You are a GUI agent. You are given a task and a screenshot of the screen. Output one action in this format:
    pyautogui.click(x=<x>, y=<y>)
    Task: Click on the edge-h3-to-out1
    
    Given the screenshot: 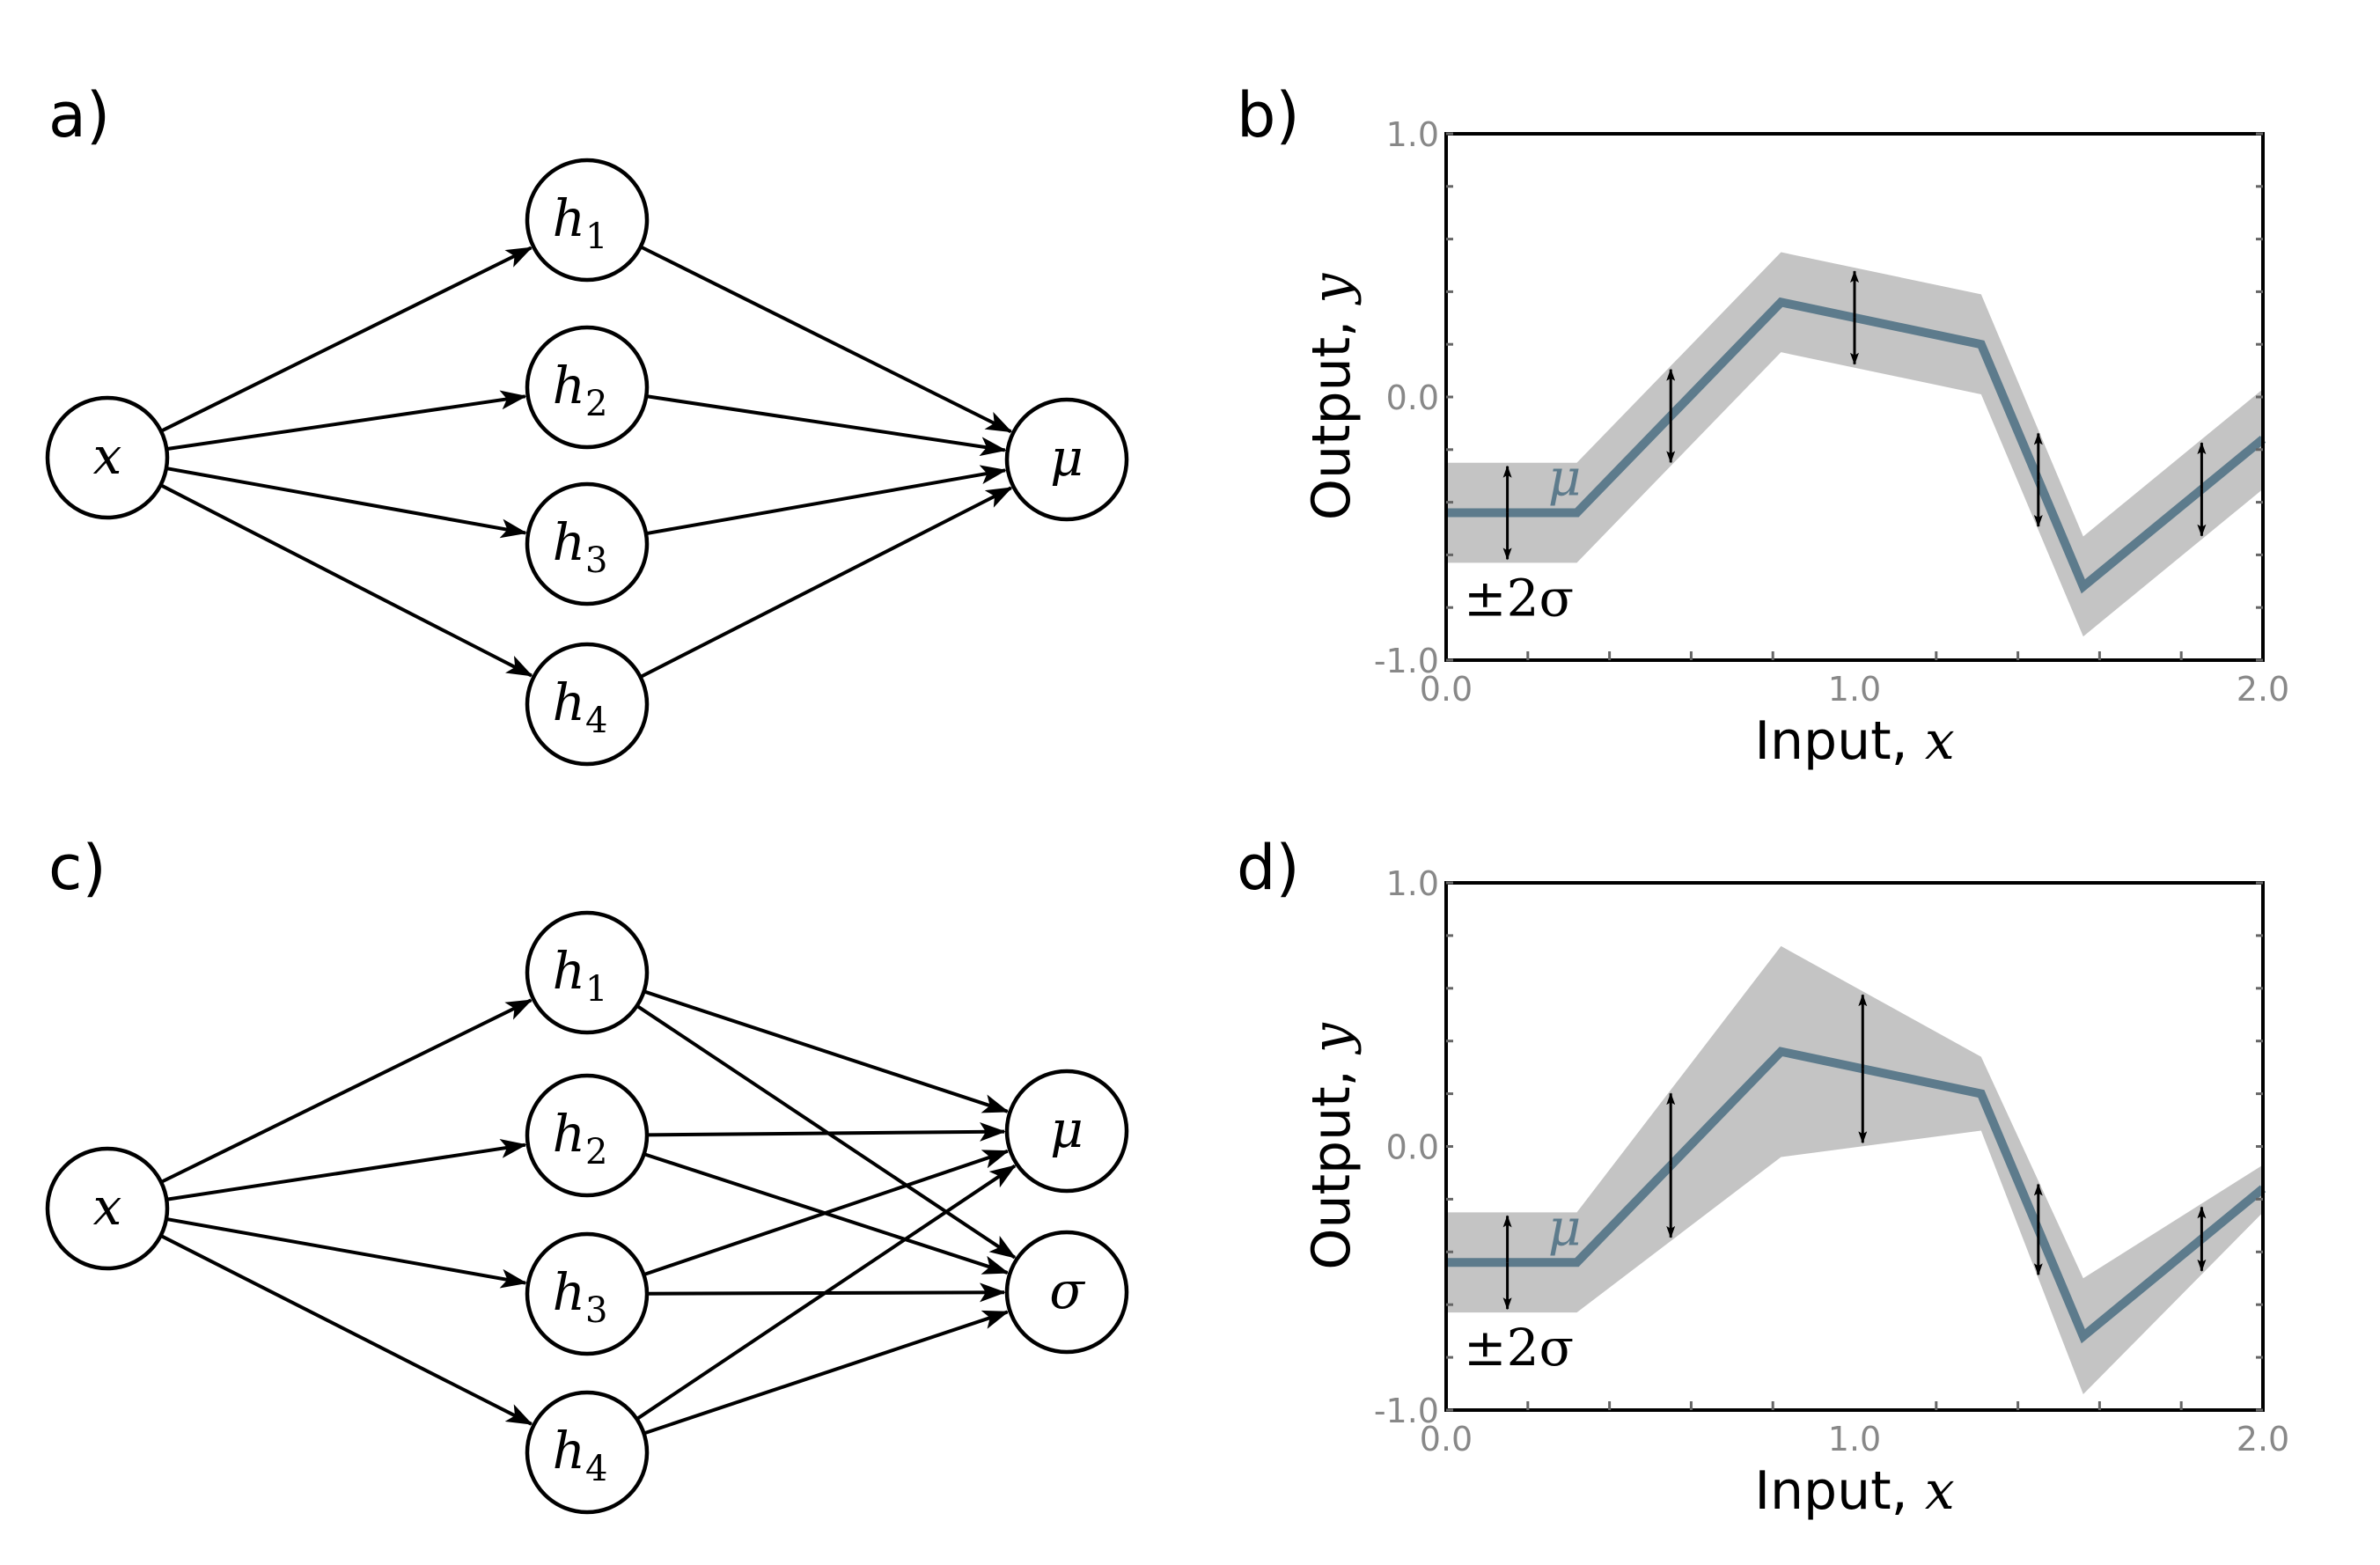 What is the action you would take?
    pyautogui.click(x=826, y=501)
    